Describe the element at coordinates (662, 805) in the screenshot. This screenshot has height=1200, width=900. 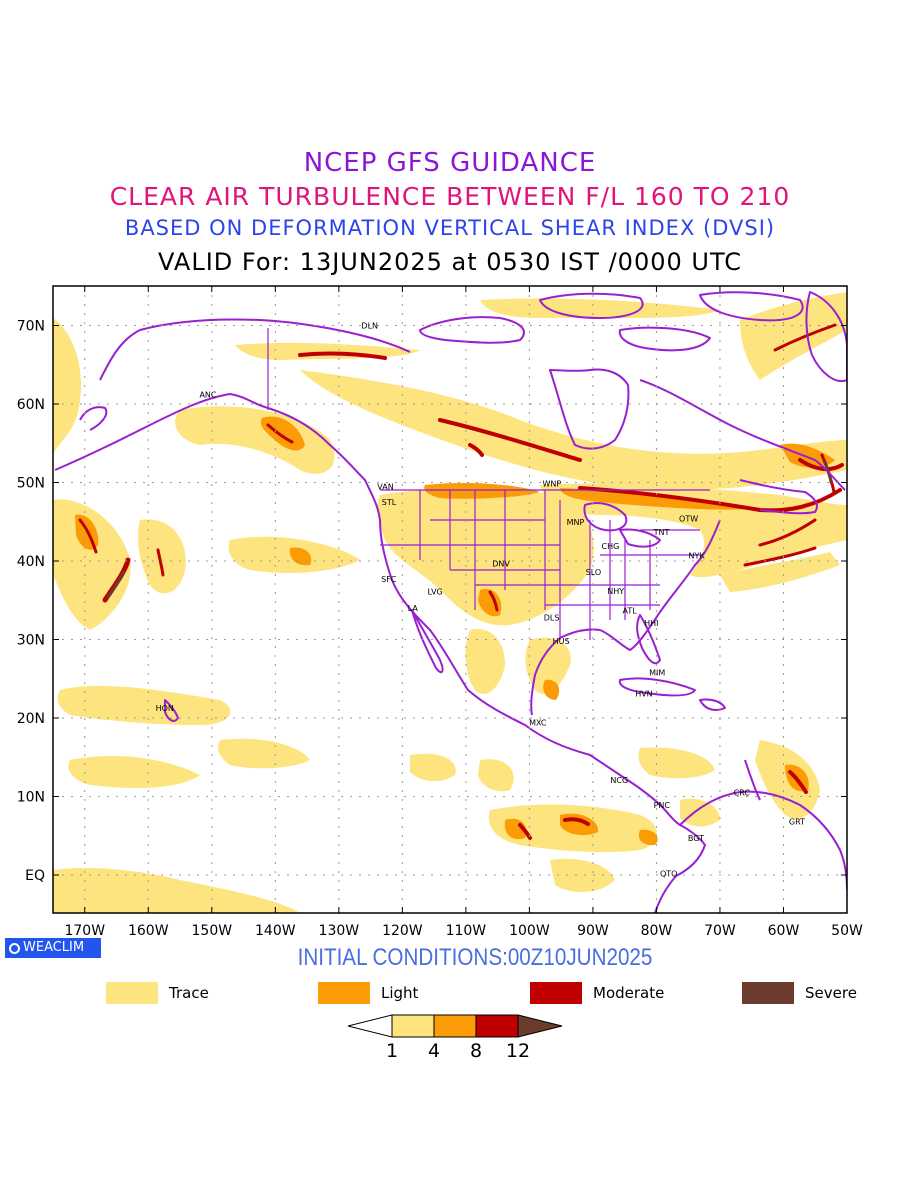
I see `station-label-pnc: PNC` at that location.